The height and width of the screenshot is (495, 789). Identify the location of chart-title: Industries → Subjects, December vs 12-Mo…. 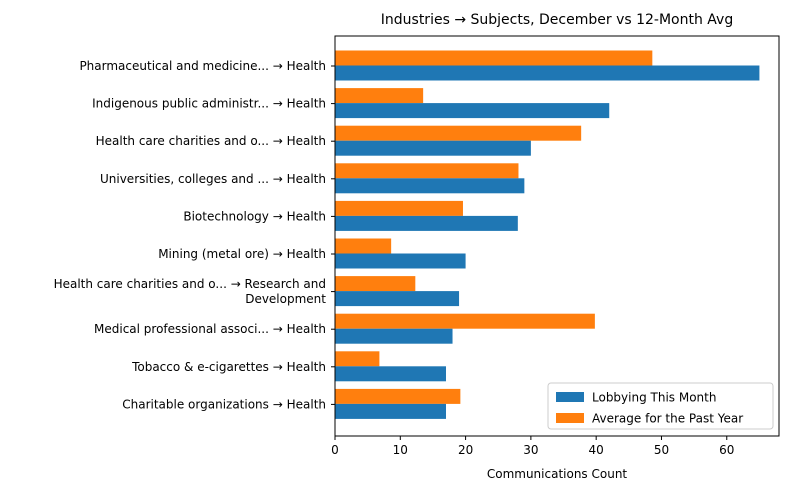
(557, 20).